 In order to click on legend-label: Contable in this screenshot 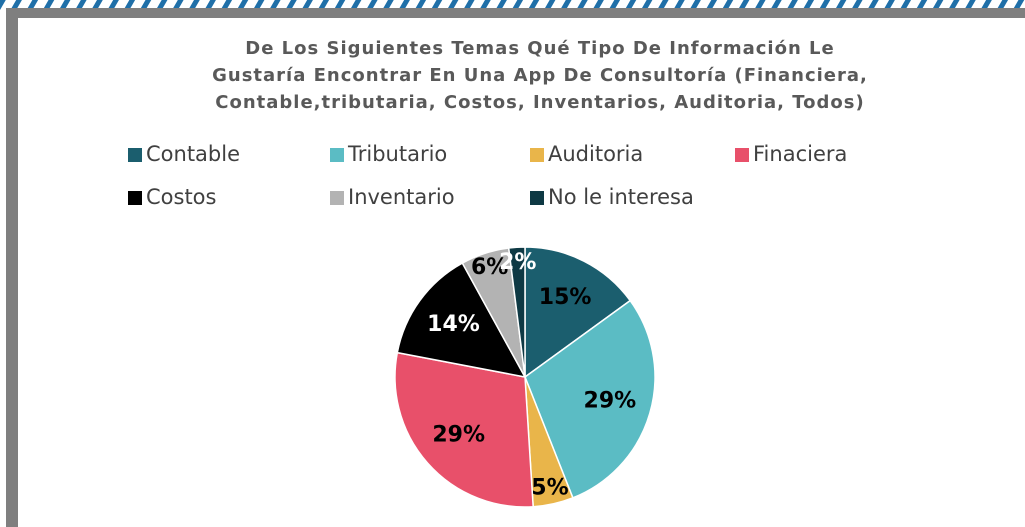, I will do `click(193, 154)`.